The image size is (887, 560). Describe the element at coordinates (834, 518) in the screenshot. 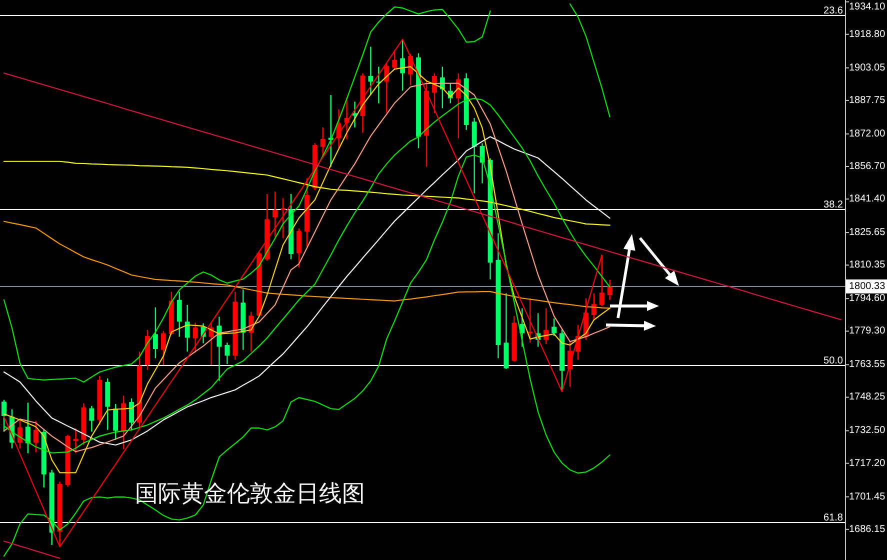

I see `annotation: 61.8` at that location.